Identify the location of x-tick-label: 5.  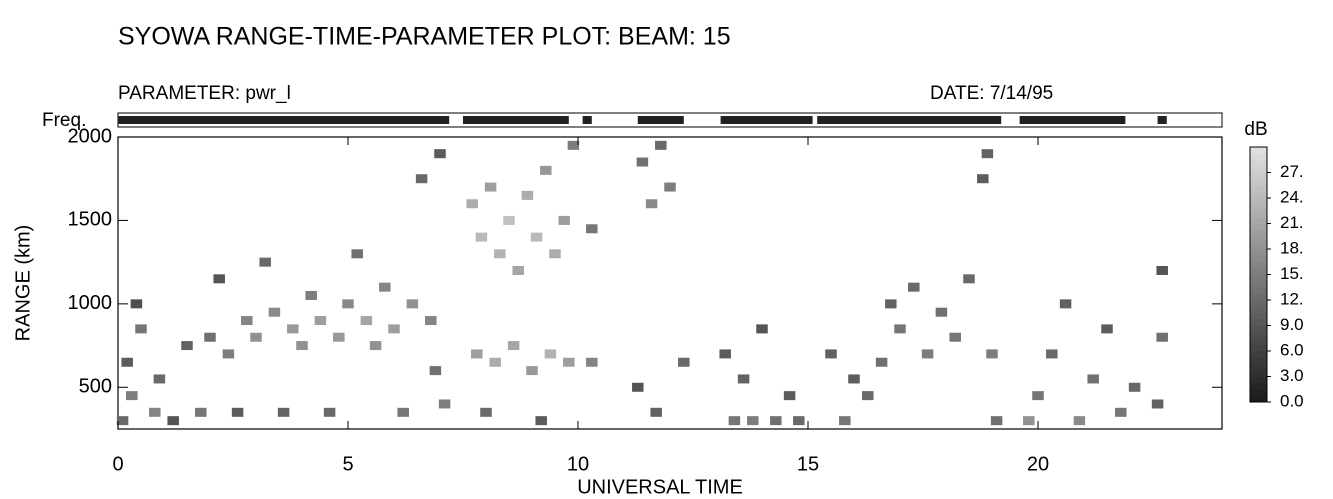
(347, 464).